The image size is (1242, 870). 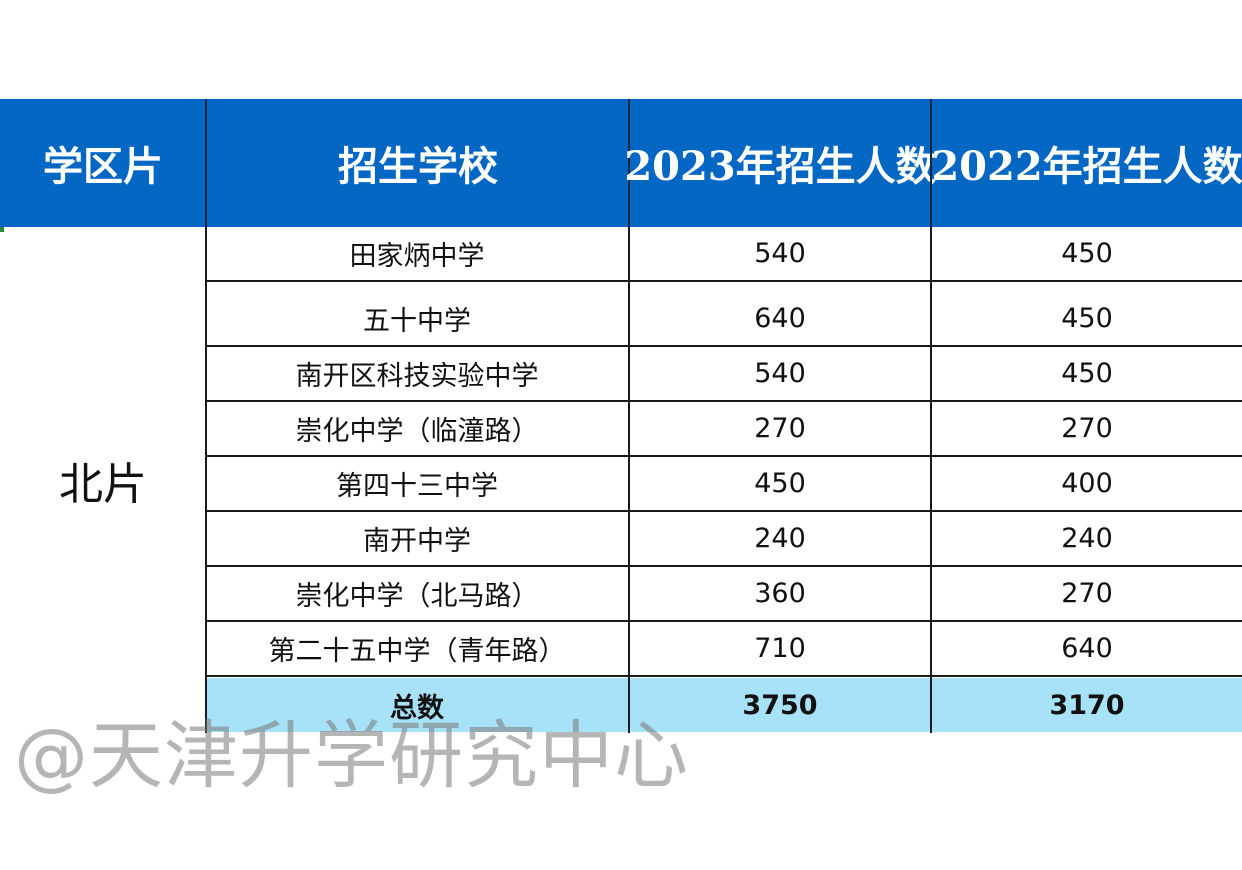 I want to click on table-row: 五十中学 640 450, so click(x=724, y=319).